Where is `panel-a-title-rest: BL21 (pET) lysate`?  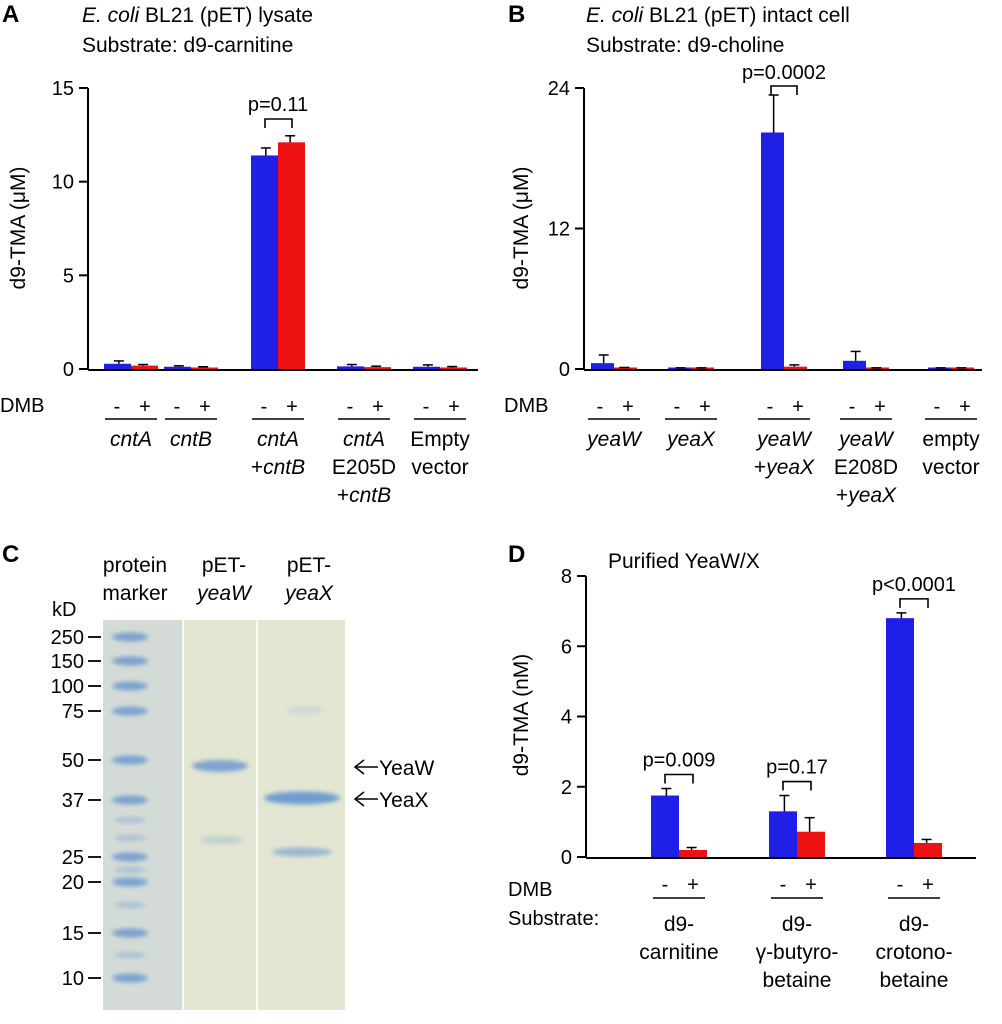 panel-a-title-rest: BL21 (pET) lysate is located at coordinates (226, 15).